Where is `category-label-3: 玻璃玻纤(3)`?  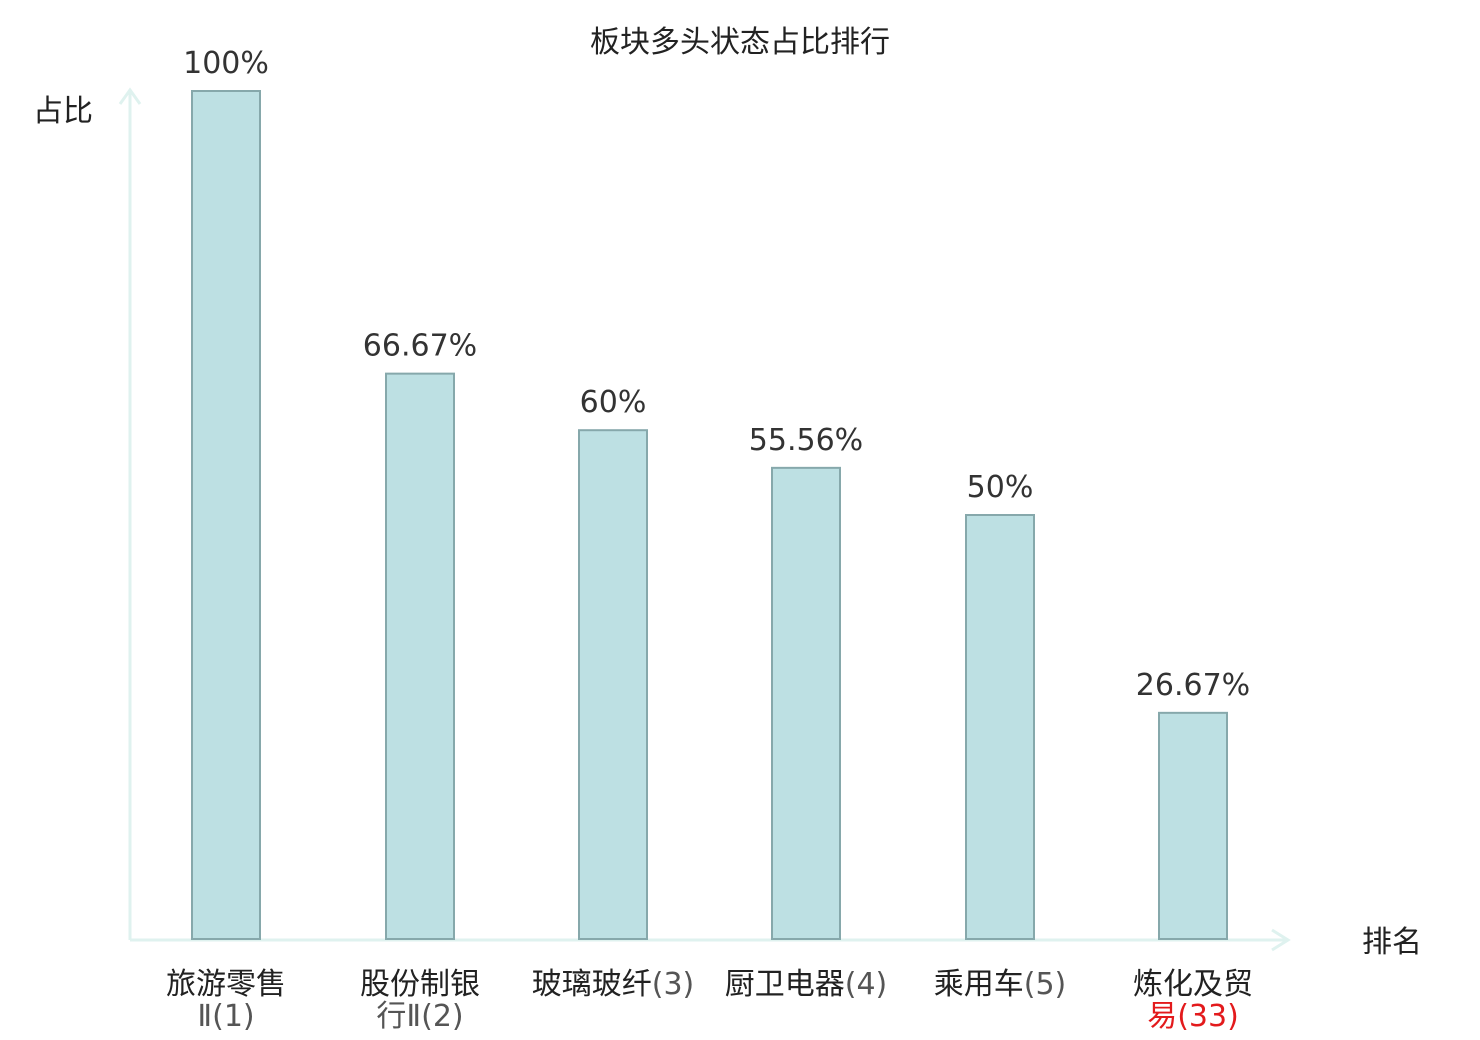 category-label-3: 玻璃玻纤(3) is located at coordinates (613, 984).